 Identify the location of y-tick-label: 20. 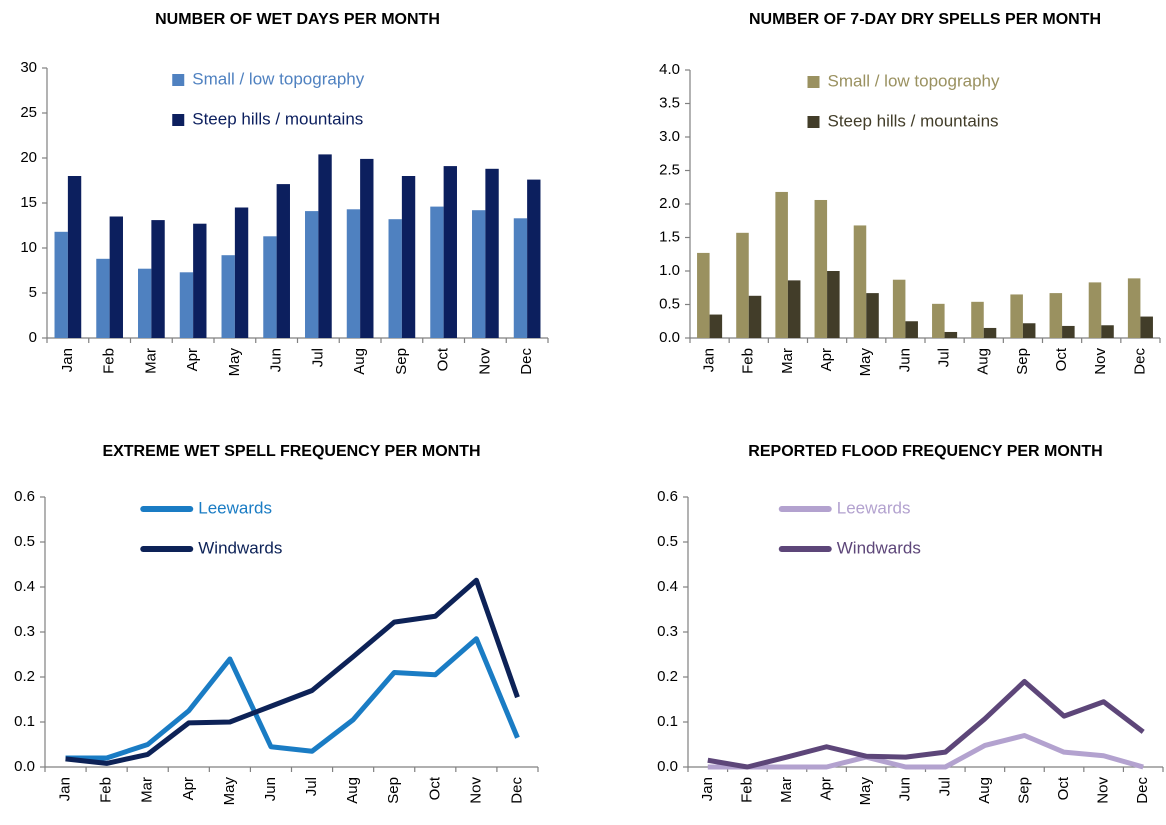
(28, 157).